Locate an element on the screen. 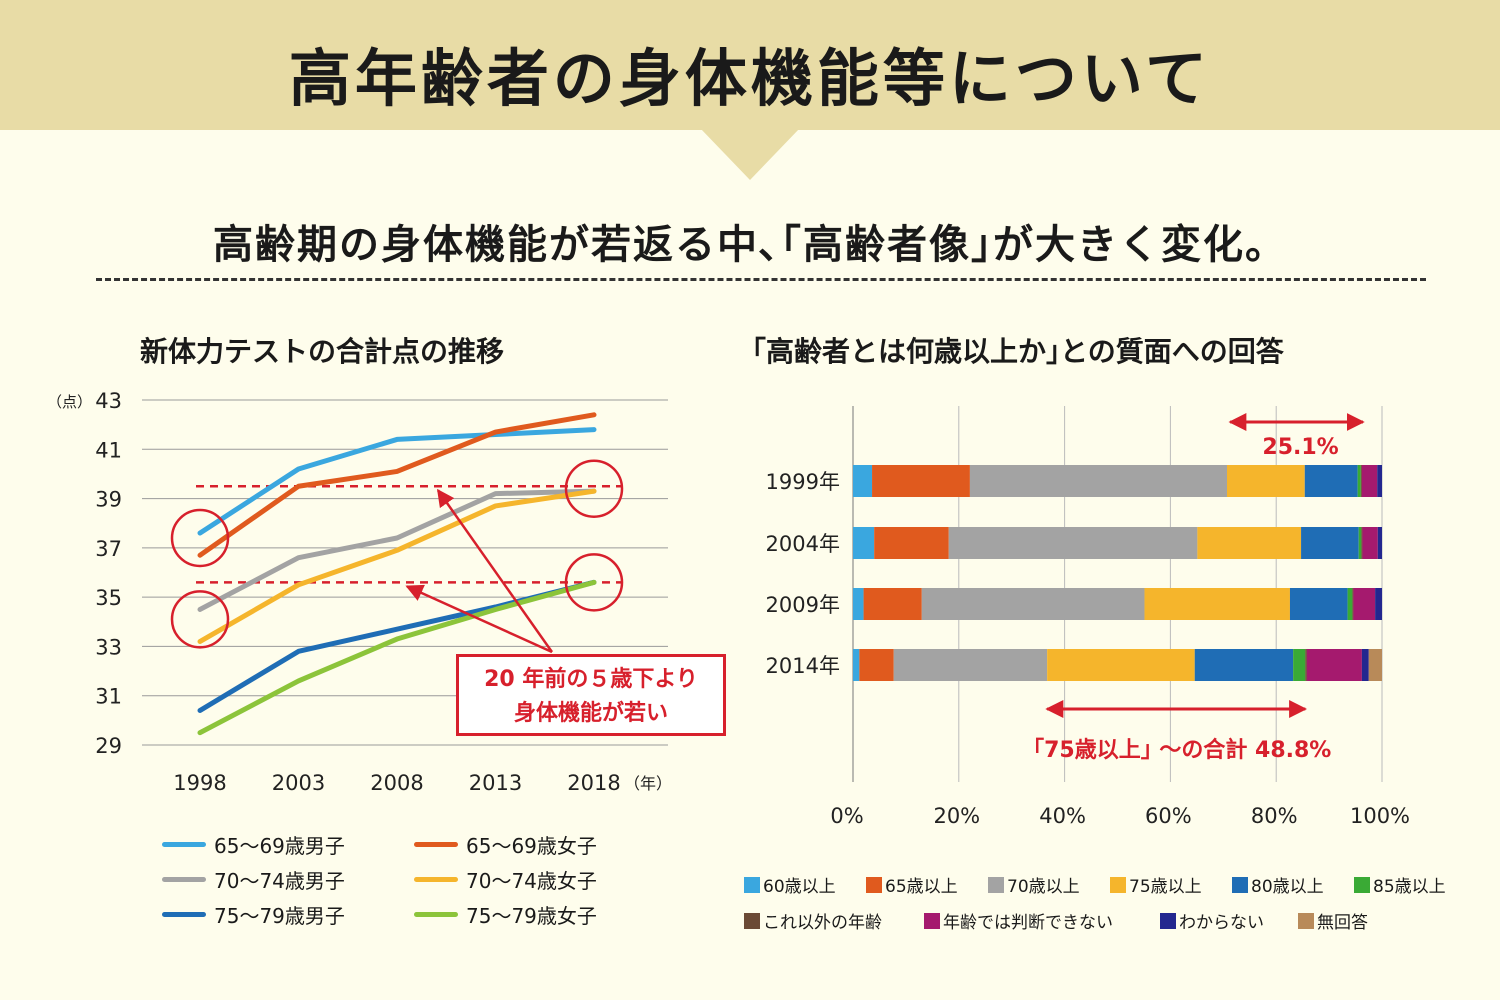 This screenshot has width=1500, height=1000. legend-label: 無回答 is located at coordinates (1342, 923).